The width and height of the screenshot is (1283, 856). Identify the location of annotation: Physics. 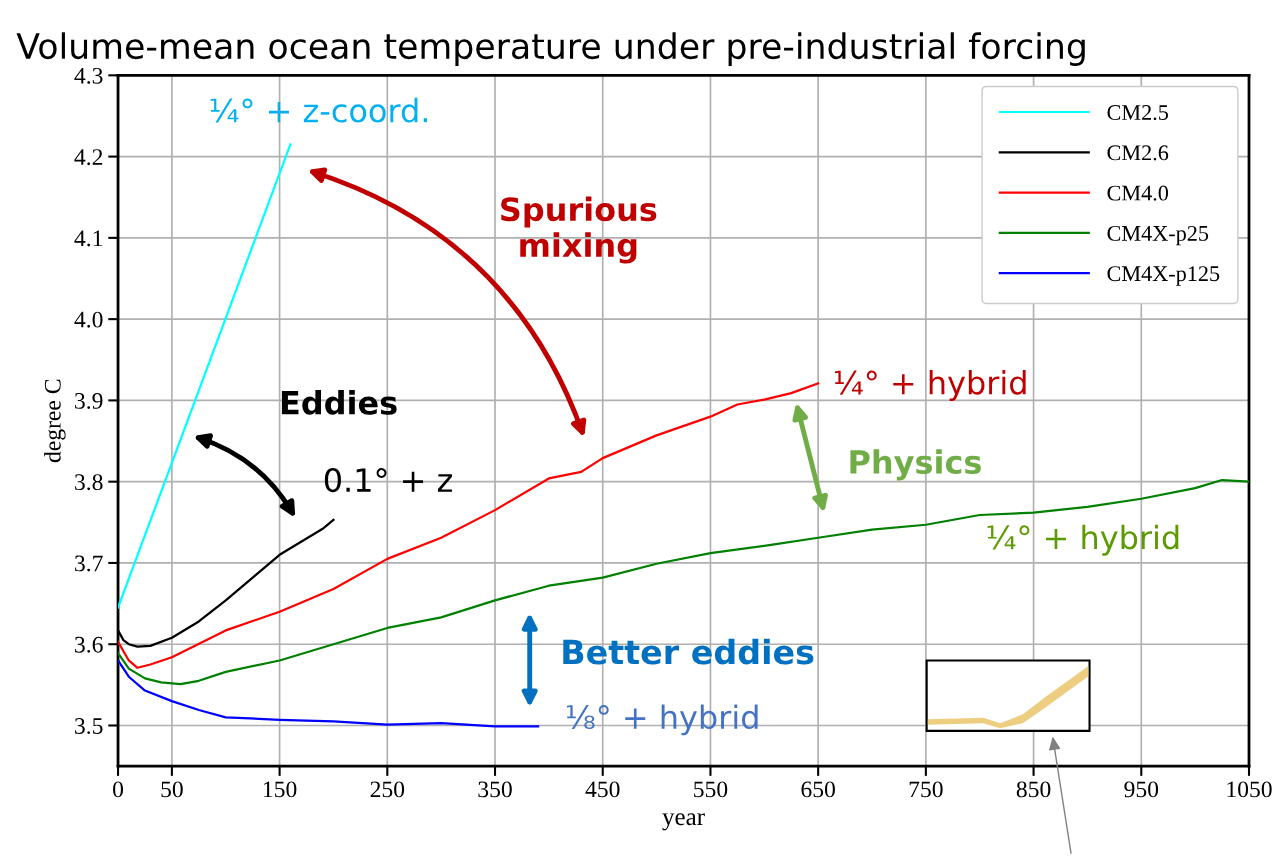
(915, 465).